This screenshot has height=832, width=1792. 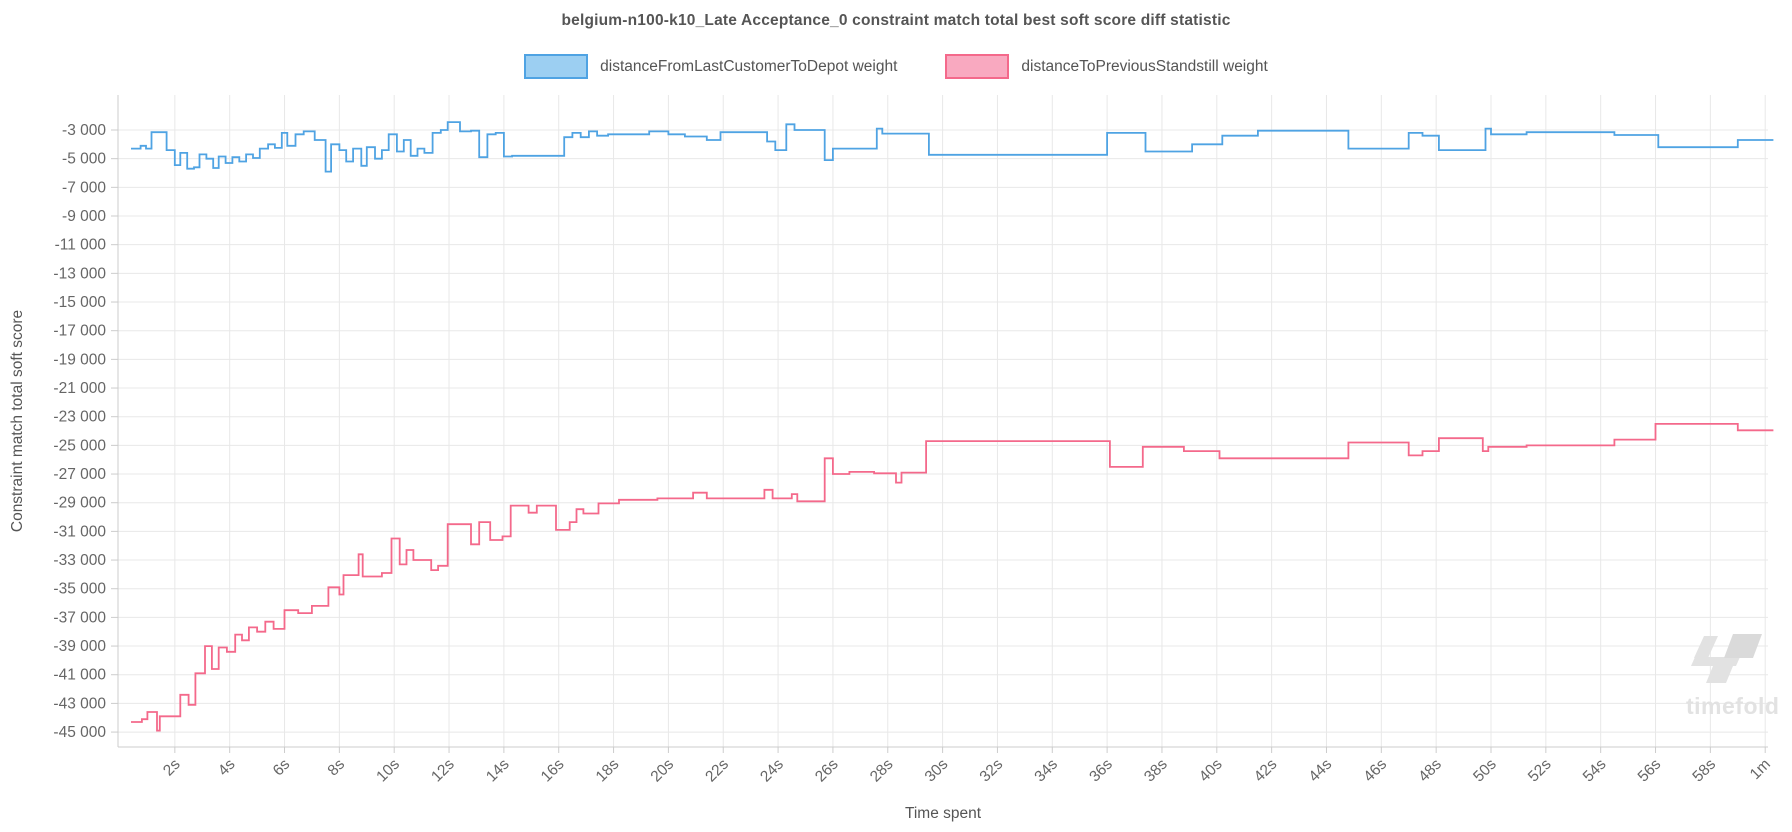 I want to click on x-tick-label: 46s, so click(x=1375, y=771).